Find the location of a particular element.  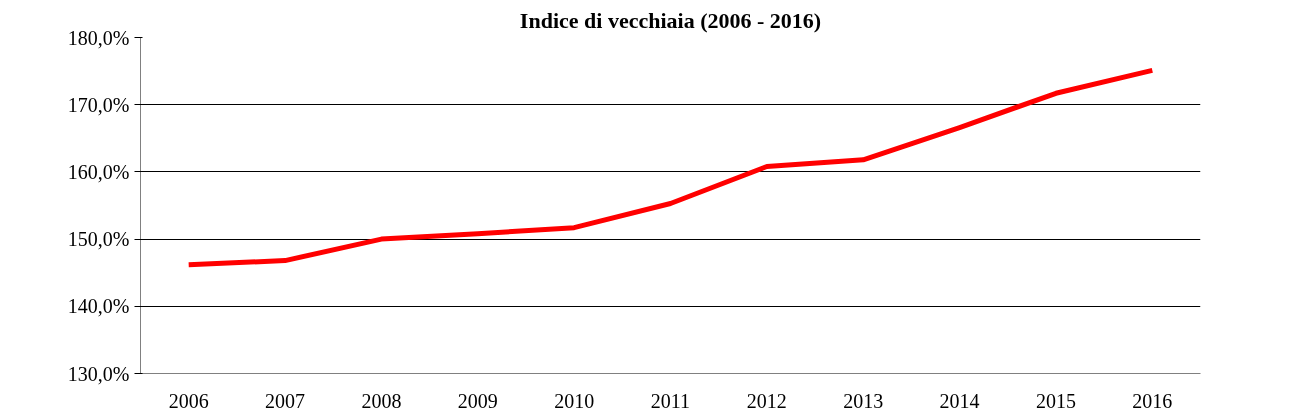

x-tick-label: 2012 is located at coordinates (766, 400).